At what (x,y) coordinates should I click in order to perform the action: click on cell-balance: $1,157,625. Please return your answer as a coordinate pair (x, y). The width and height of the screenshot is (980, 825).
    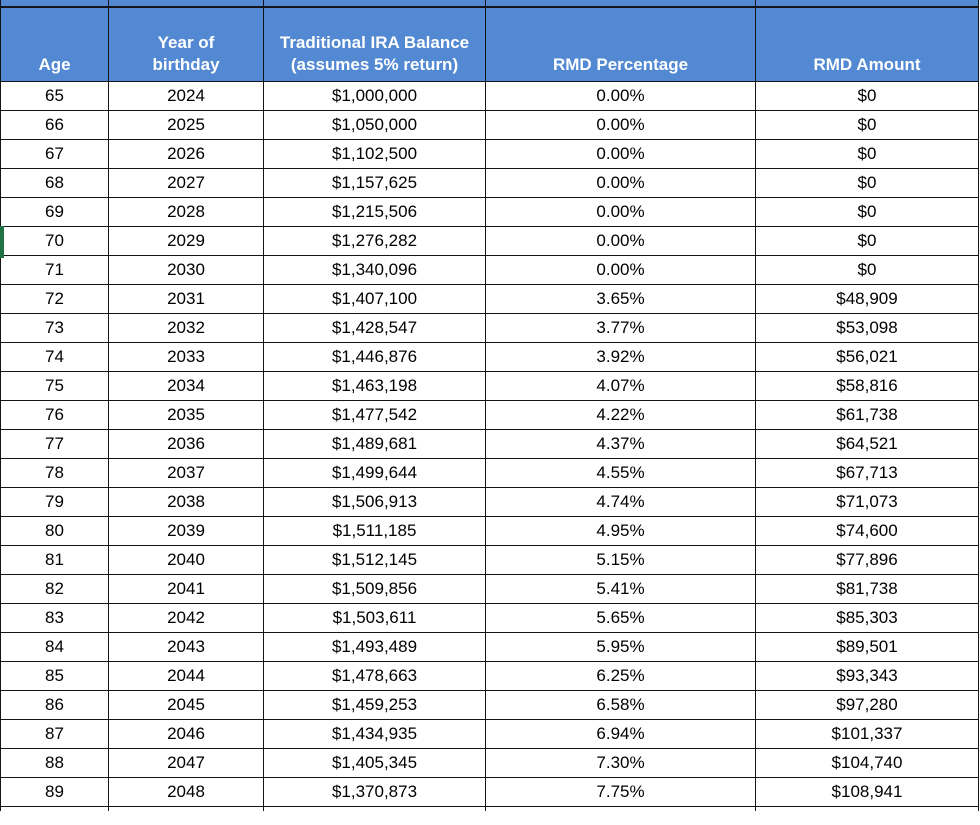
    Looking at the image, I should click on (374, 183).